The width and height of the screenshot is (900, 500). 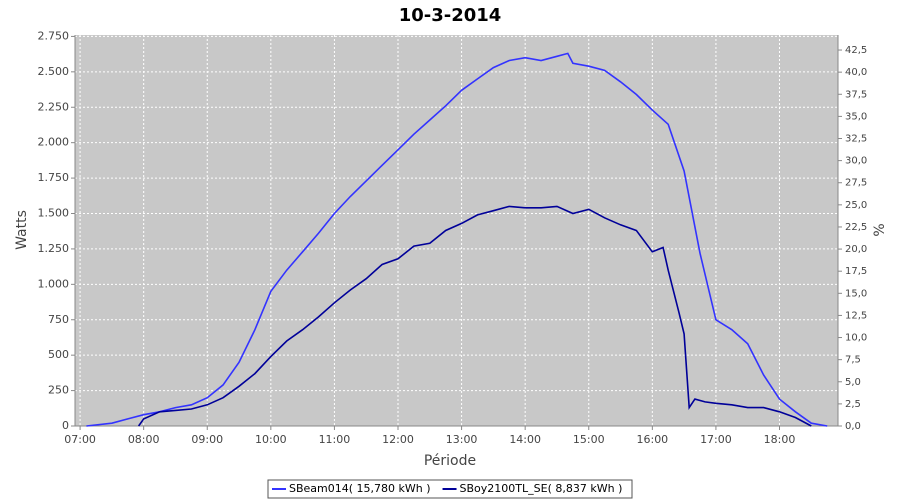 I want to click on x-tick-label: 17:00, so click(x=716, y=439).